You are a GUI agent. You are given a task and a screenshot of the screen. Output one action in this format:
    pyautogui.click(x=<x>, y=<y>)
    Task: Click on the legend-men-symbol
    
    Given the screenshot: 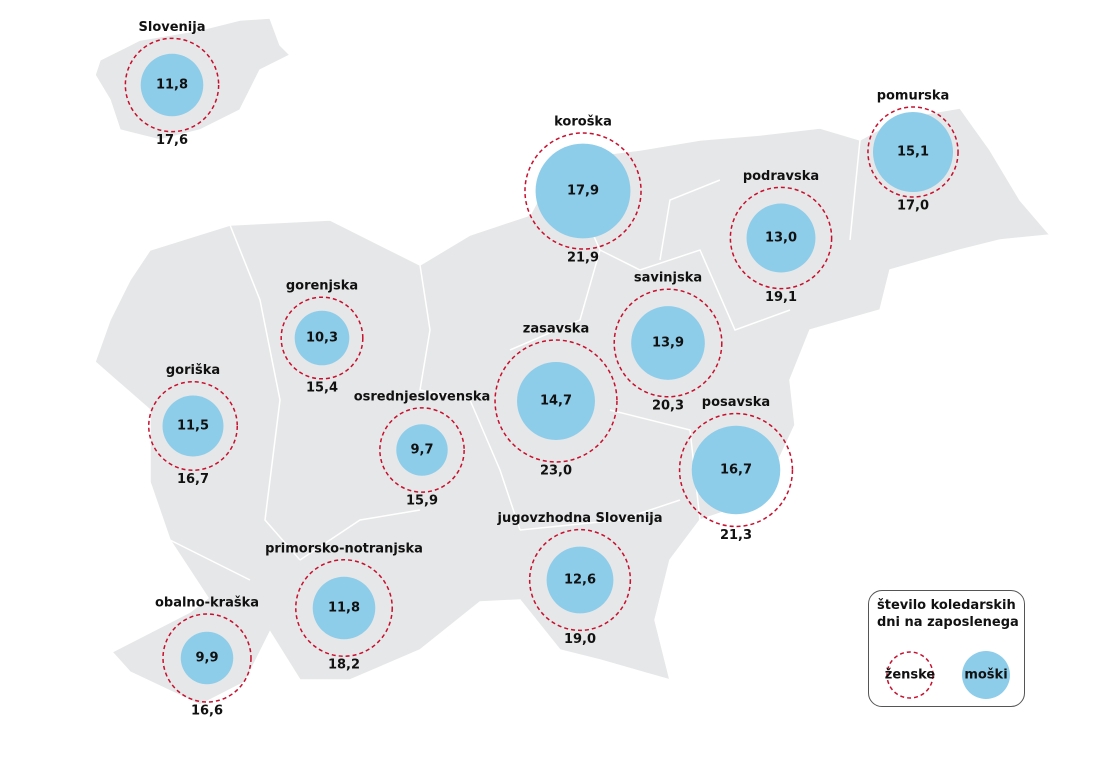 What is the action you would take?
    pyautogui.click(x=986, y=675)
    